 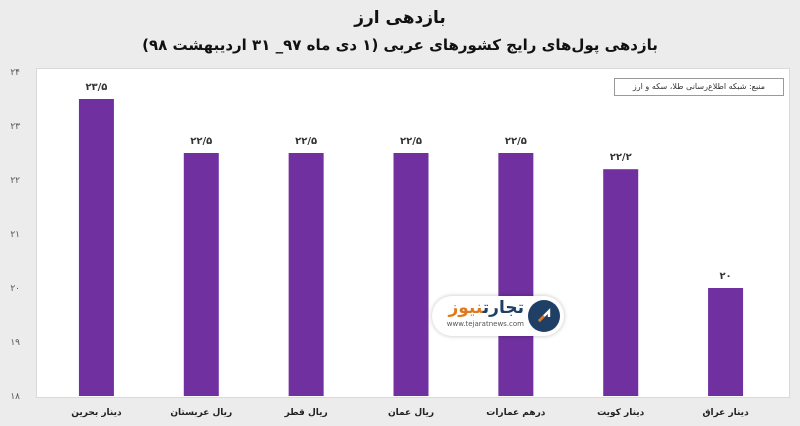 I want to click on bar-value-label: ۲۲/۲, so click(x=621, y=157).